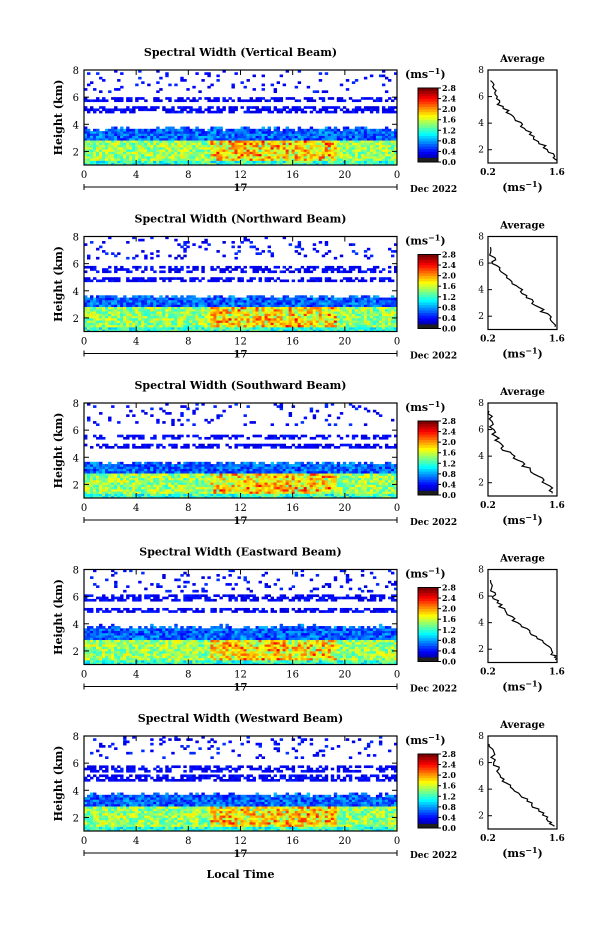  I want to click on unit-base: (ms, so click(513, 187).